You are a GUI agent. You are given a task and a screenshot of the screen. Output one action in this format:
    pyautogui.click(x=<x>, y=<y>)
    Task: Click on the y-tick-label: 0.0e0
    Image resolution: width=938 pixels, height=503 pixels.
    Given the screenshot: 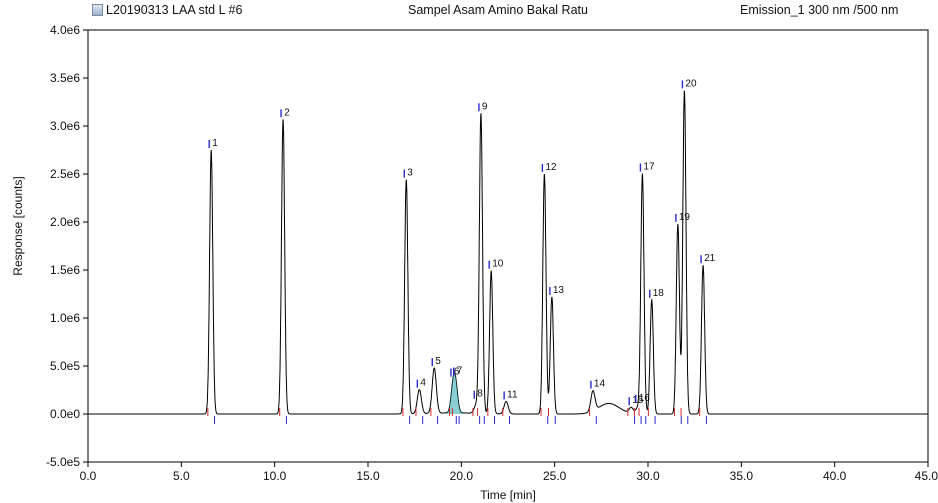 What is the action you would take?
    pyautogui.click(x=65, y=414)
    